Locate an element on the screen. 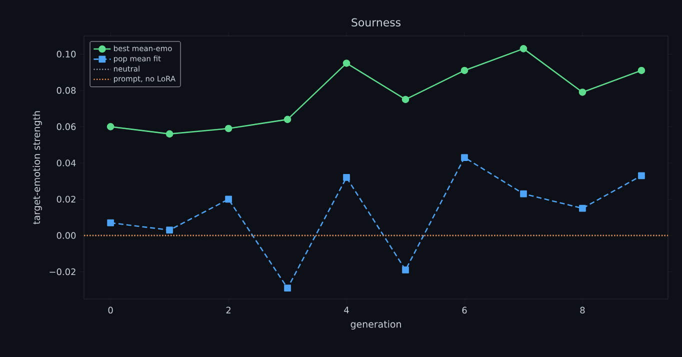 The image size is (682, 357). x-axis-title: generation is located at coordinates (375, 325).